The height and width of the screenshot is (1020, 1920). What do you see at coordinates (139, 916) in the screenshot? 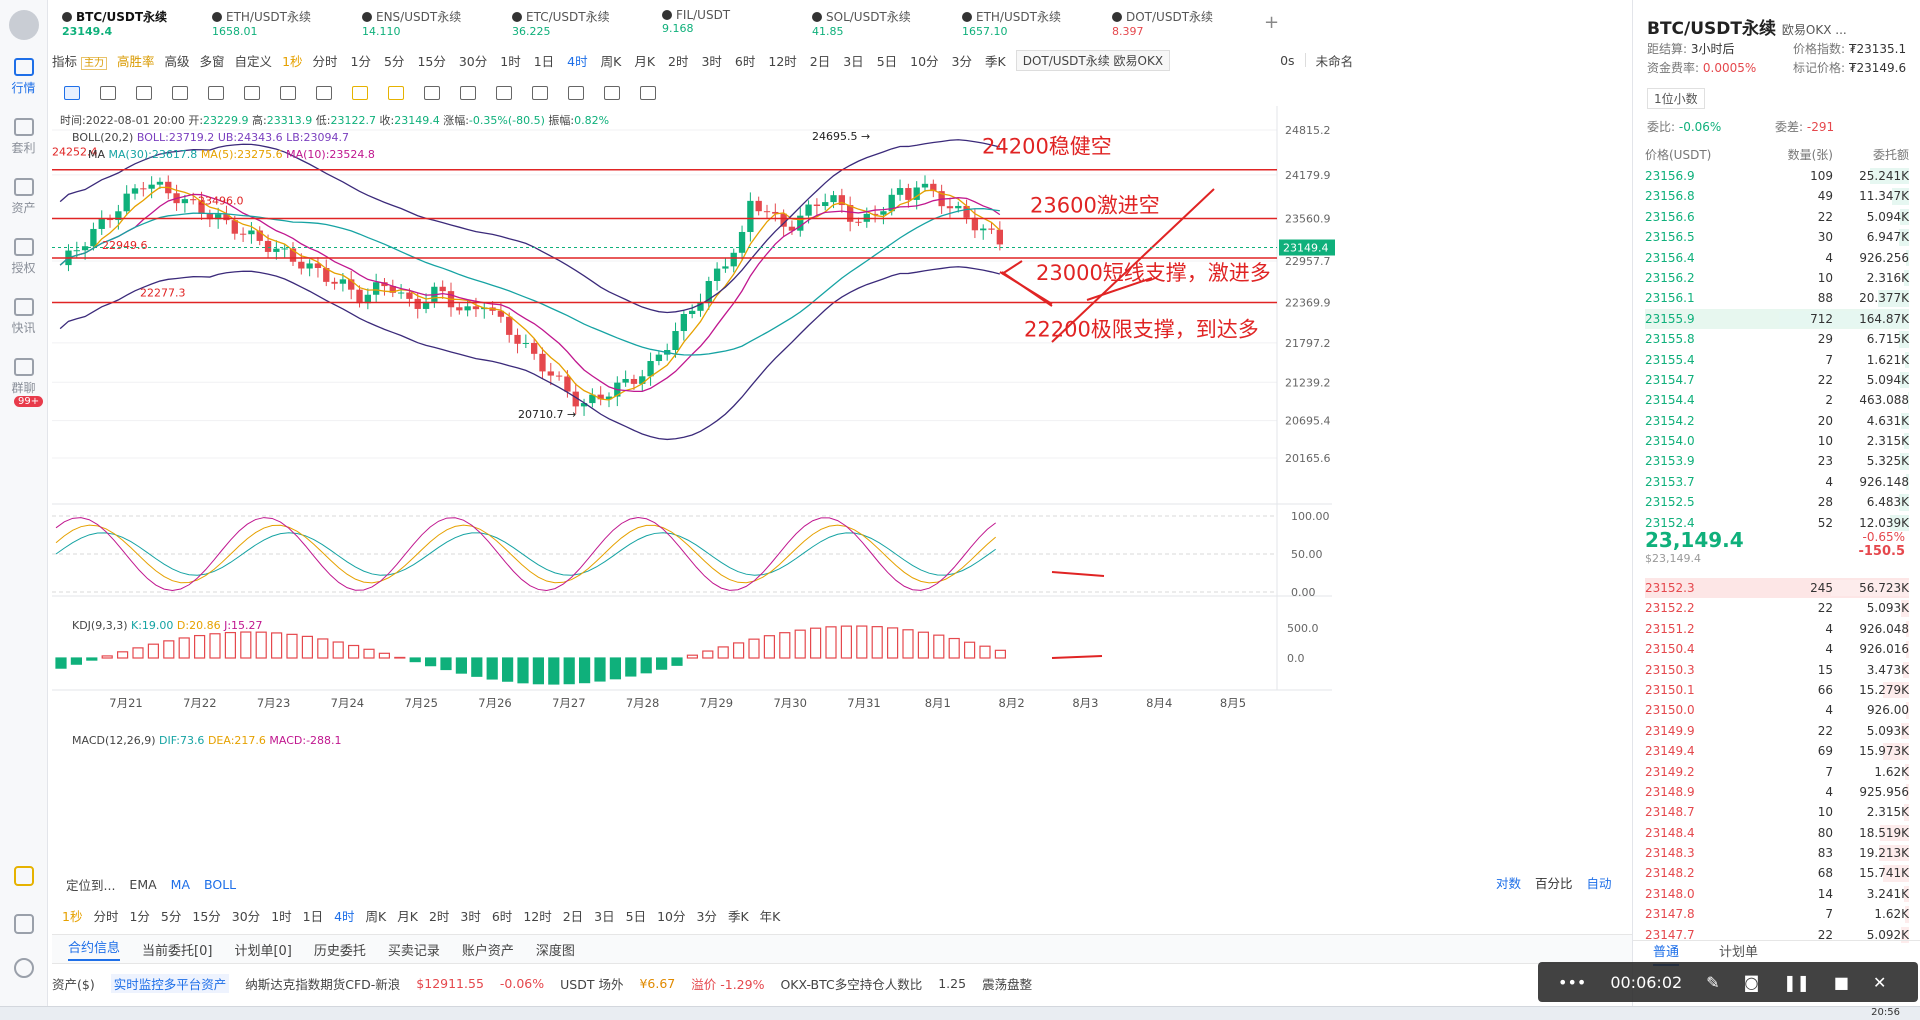
I see `bottom-interval-button: 1分` at bounding box center [139, 916].